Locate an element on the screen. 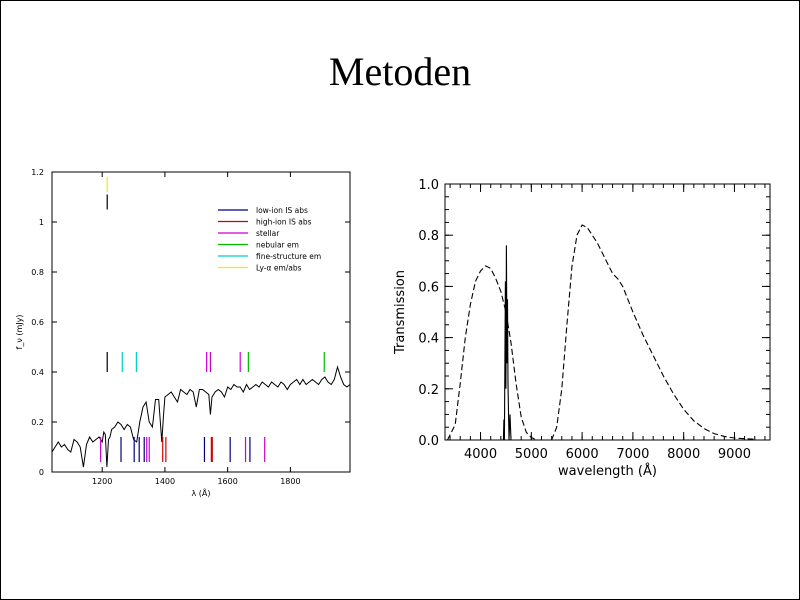 This screenshot has width=800, height=600. y-tick-label: 1.2 is located at coordinates (37, 172).